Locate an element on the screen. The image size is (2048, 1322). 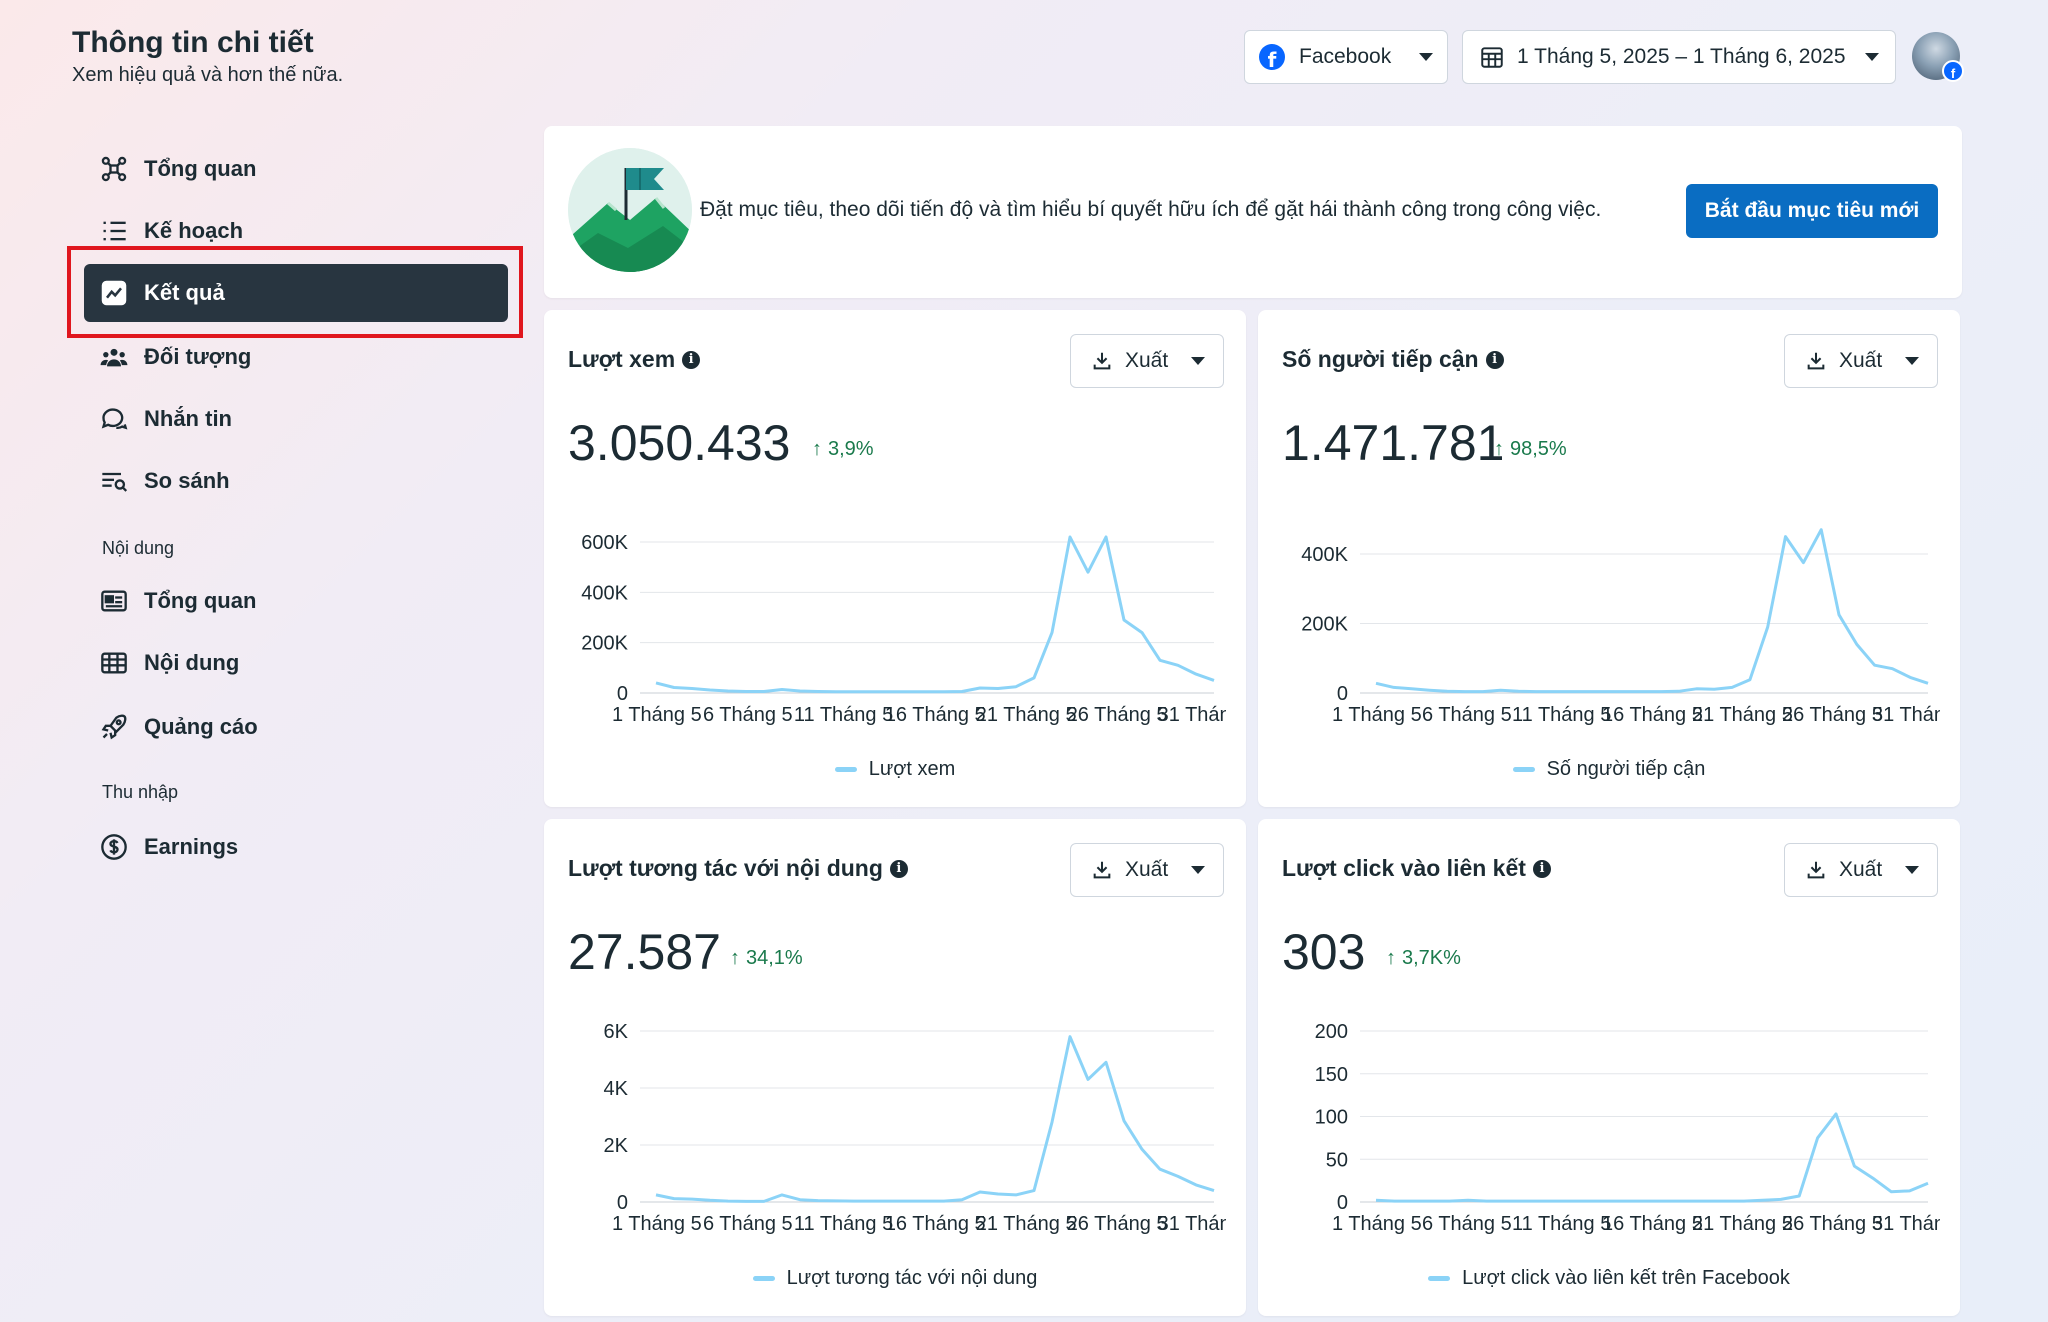
sidebar-item-audience: Đối tượng is located at coordinates (296, 357).